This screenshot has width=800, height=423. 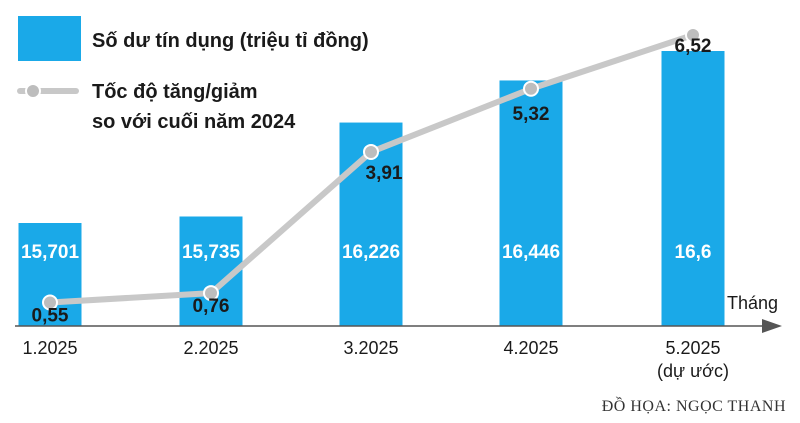 What do you see at coordinates (752, 303) in the screenshot?
I see `x-axis-title: Tháng` at bounding box center [752, 303].